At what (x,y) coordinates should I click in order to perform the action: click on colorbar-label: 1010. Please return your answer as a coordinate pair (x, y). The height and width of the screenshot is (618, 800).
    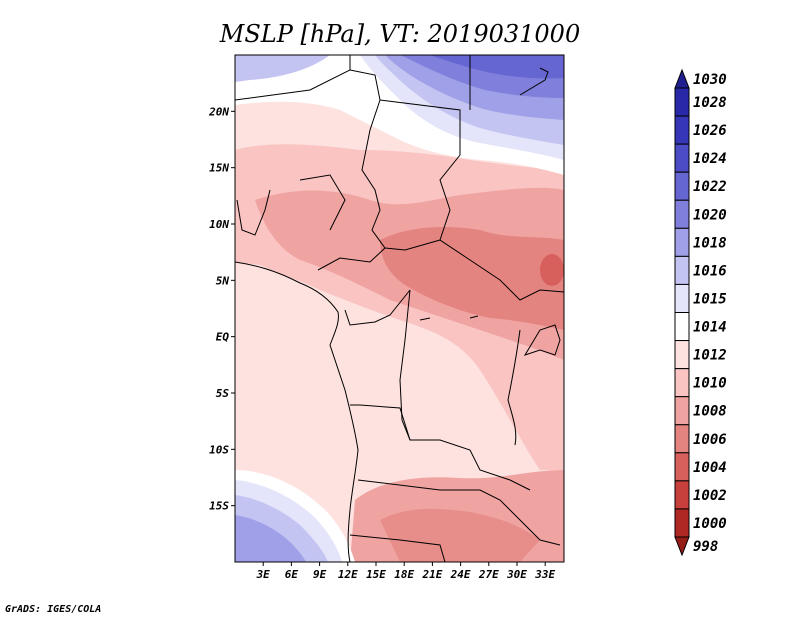
    Looking at the image, I should click on (710, 384).